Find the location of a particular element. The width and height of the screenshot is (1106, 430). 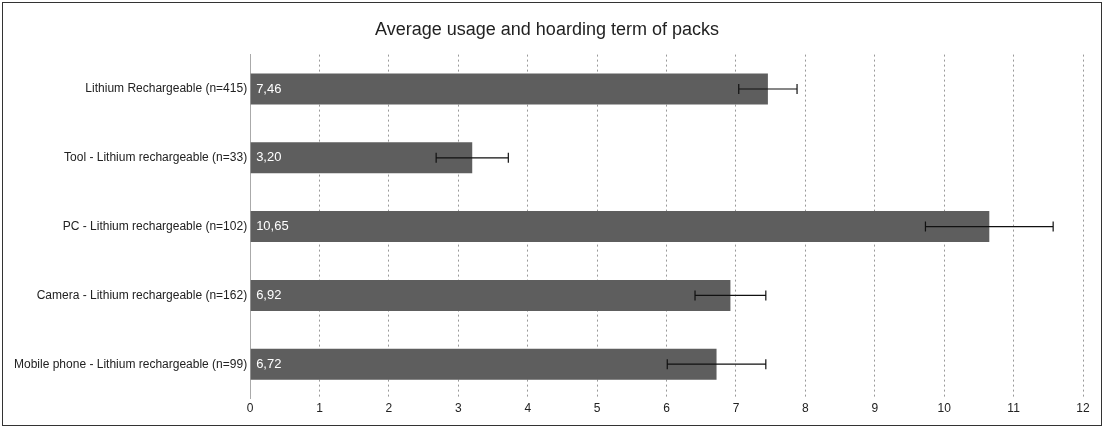

x-tick-label: 12 is located at coordinates (1083, 408).